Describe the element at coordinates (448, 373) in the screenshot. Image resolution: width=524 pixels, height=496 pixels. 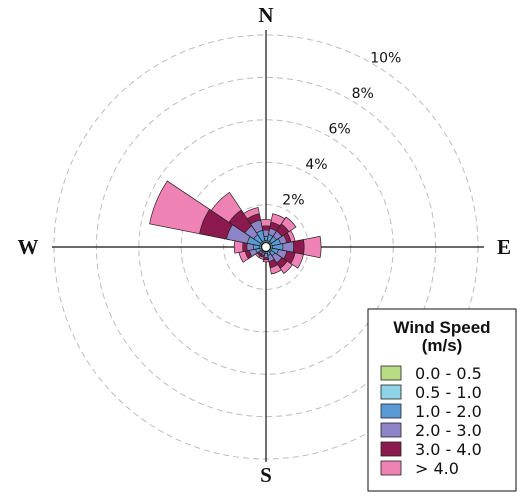
I see `legend-label-1: 0.0 - 0.5` at that location.